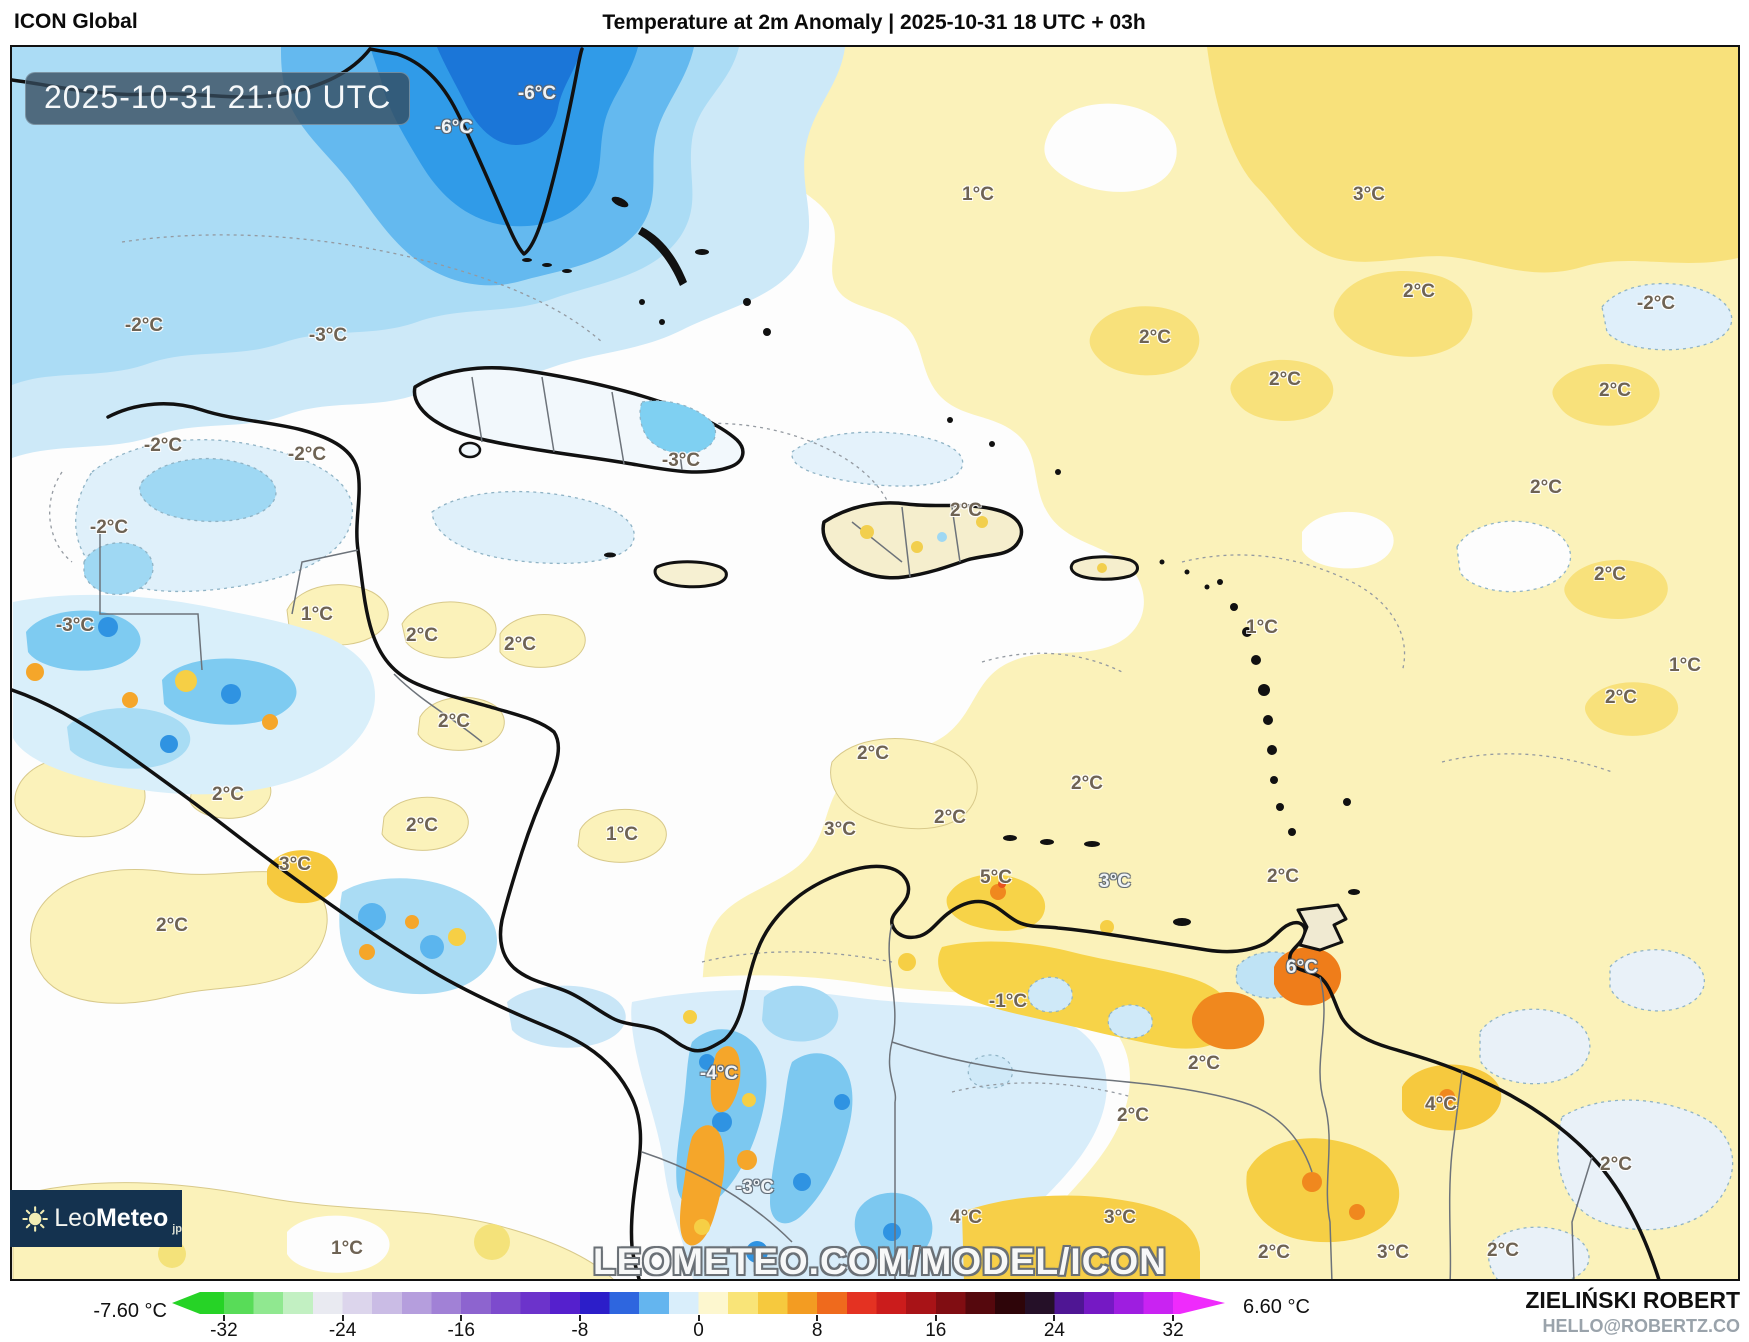 The width and height of the screenshot is (1749, 1342). What do you see at coordinates (1632, 1300) in the screenshot?
I see `author-credit: ZIELIŃSKI ROBERT` at bounding box center [1632, 1300].